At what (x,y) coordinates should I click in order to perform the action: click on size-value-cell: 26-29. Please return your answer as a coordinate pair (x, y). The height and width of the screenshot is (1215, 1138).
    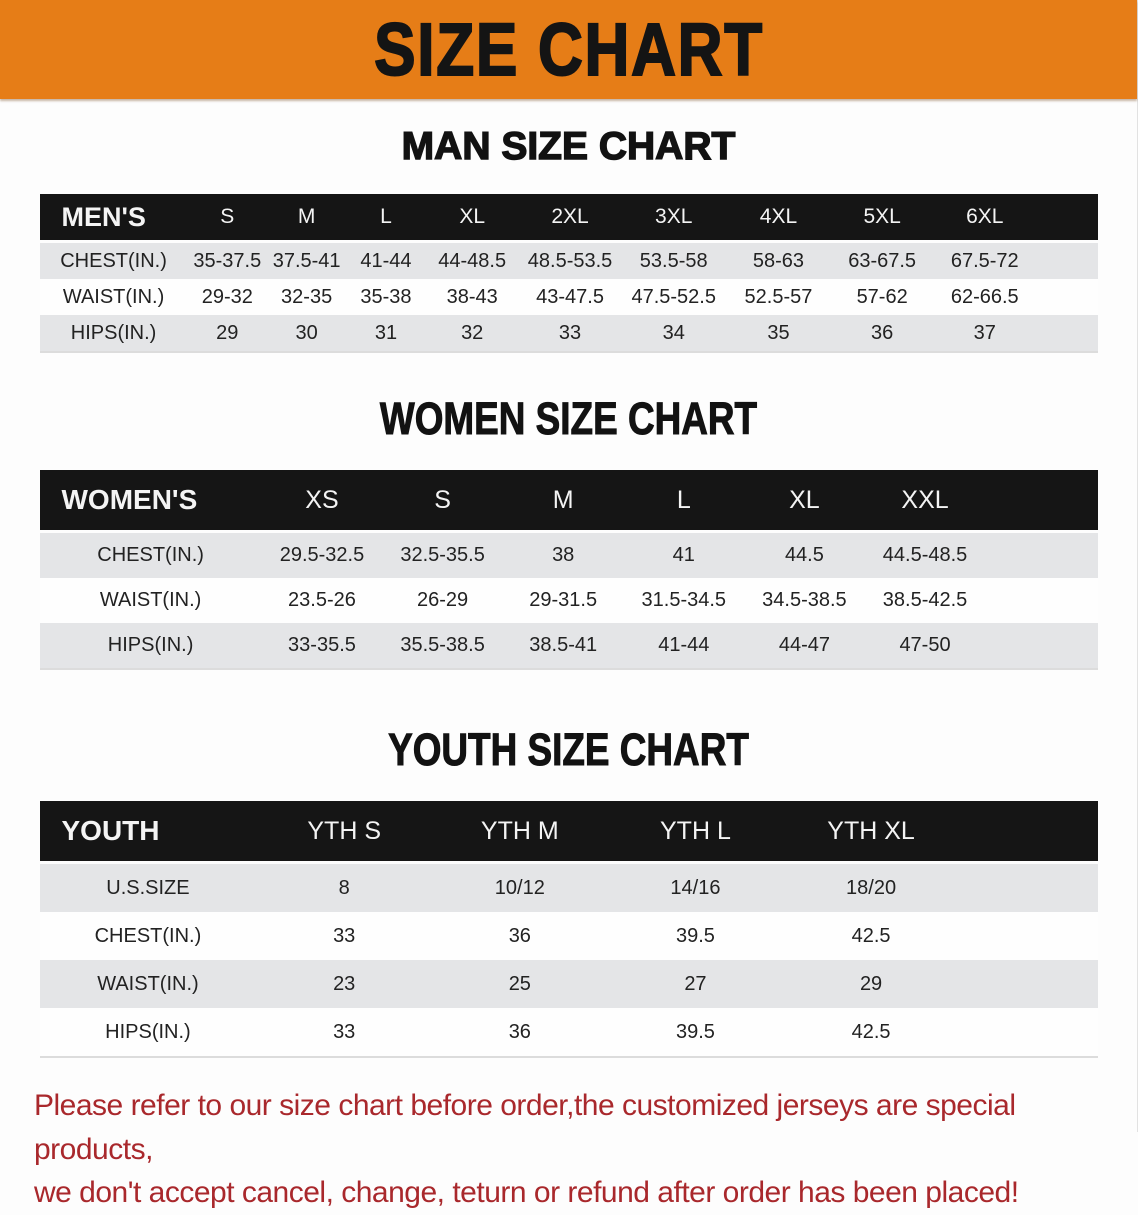
    Looking at the image, I should click on (443, 600).